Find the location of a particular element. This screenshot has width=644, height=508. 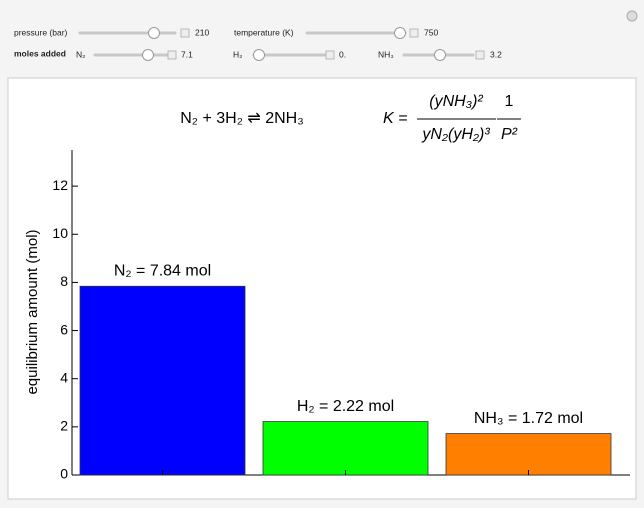

control-value: 7.1 is located at coordinates (187, 54).